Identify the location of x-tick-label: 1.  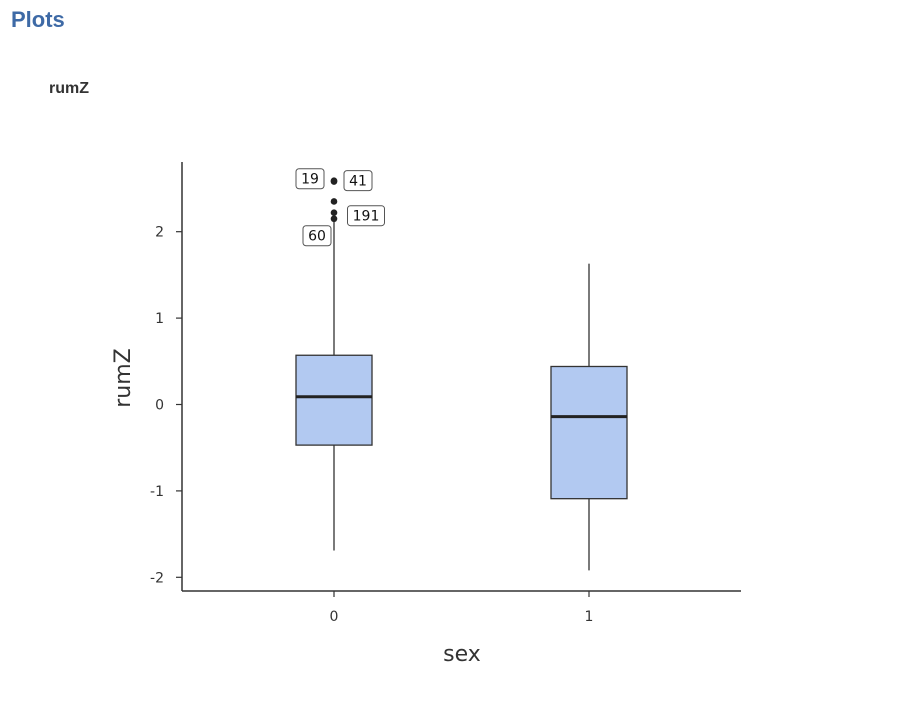
(589, 617).